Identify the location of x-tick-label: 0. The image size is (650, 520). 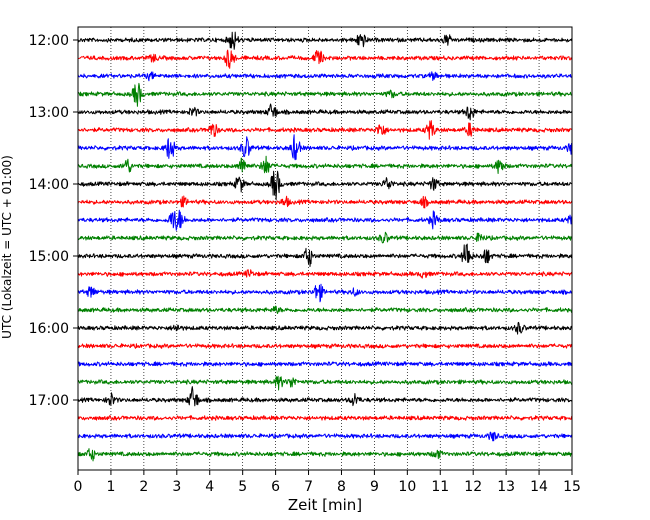
(78, 487).